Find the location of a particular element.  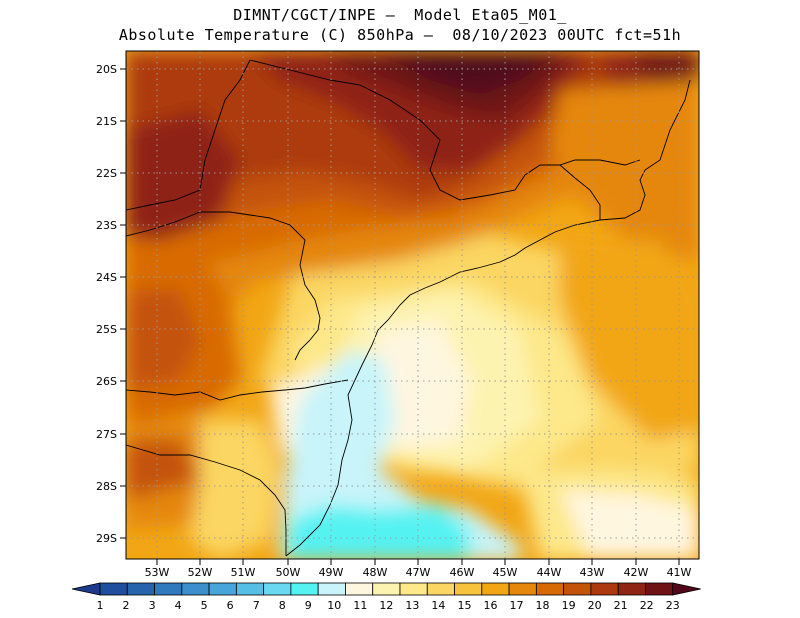

lon-label: 52W is located at coordinates (200, 572).